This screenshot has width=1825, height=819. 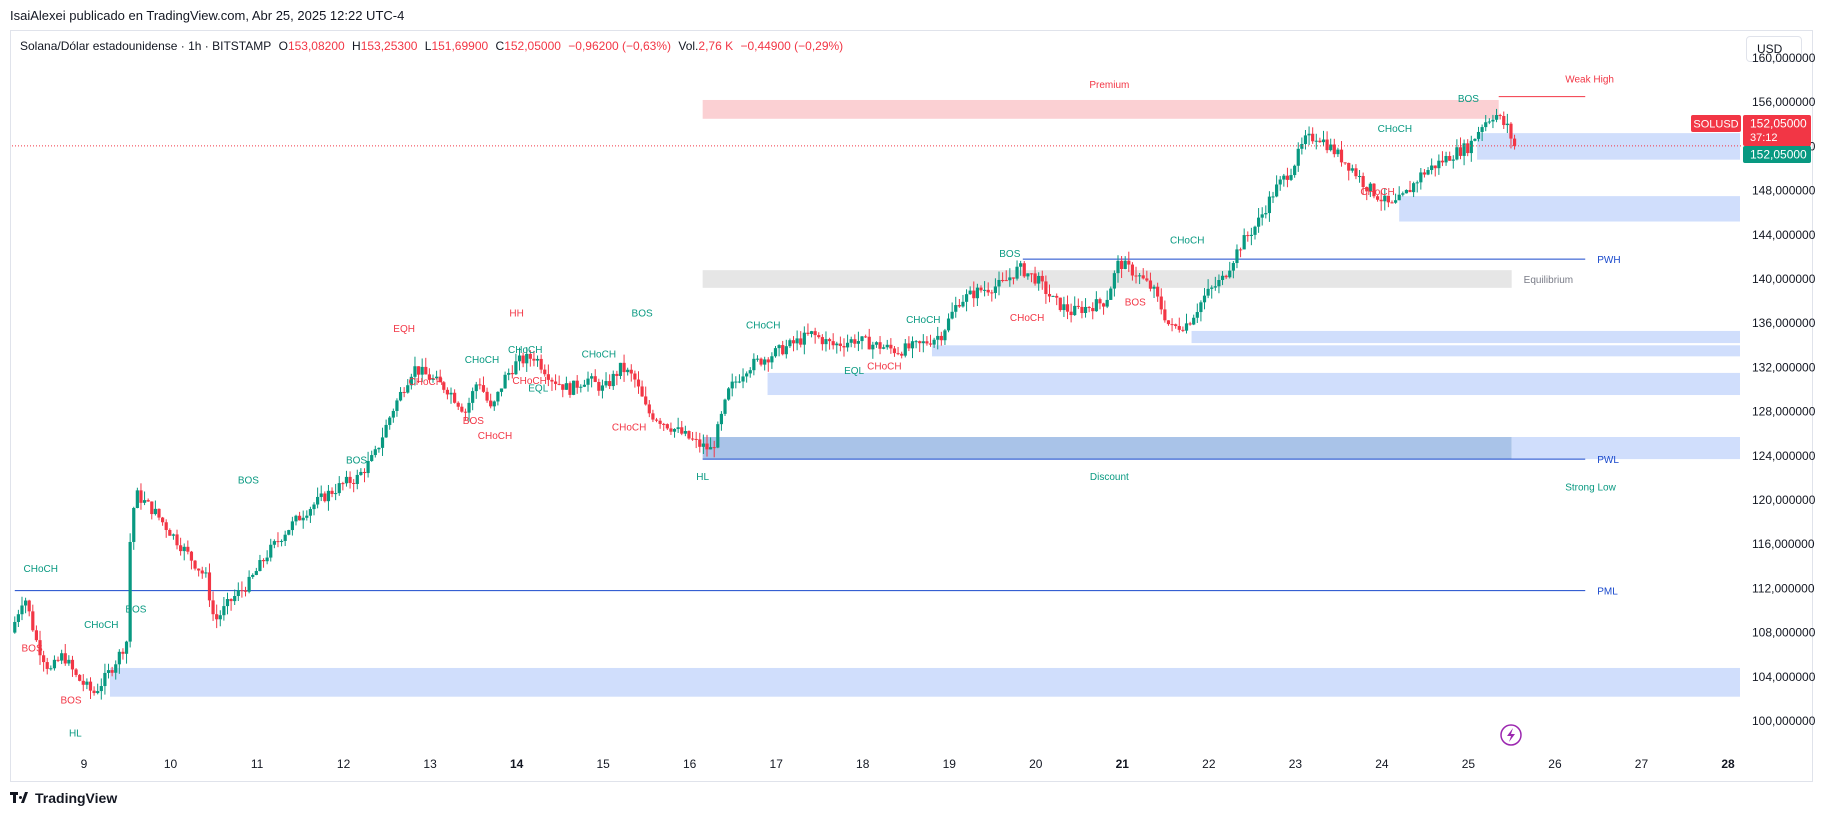 What do you see at coordinates (344, 764) in the screenshot?
I see `x-tick-3: 12` at bounding box center [344, 764].